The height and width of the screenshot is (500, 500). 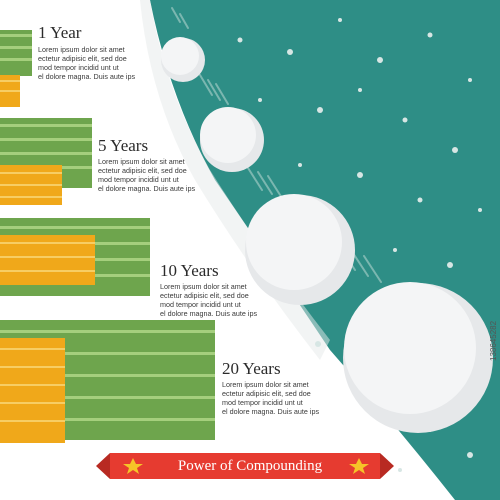 What do you see at coordinates (123, 145) in the screenshot?
I see `stage-2-title: 5 Years` at bounding box center [123, 145].